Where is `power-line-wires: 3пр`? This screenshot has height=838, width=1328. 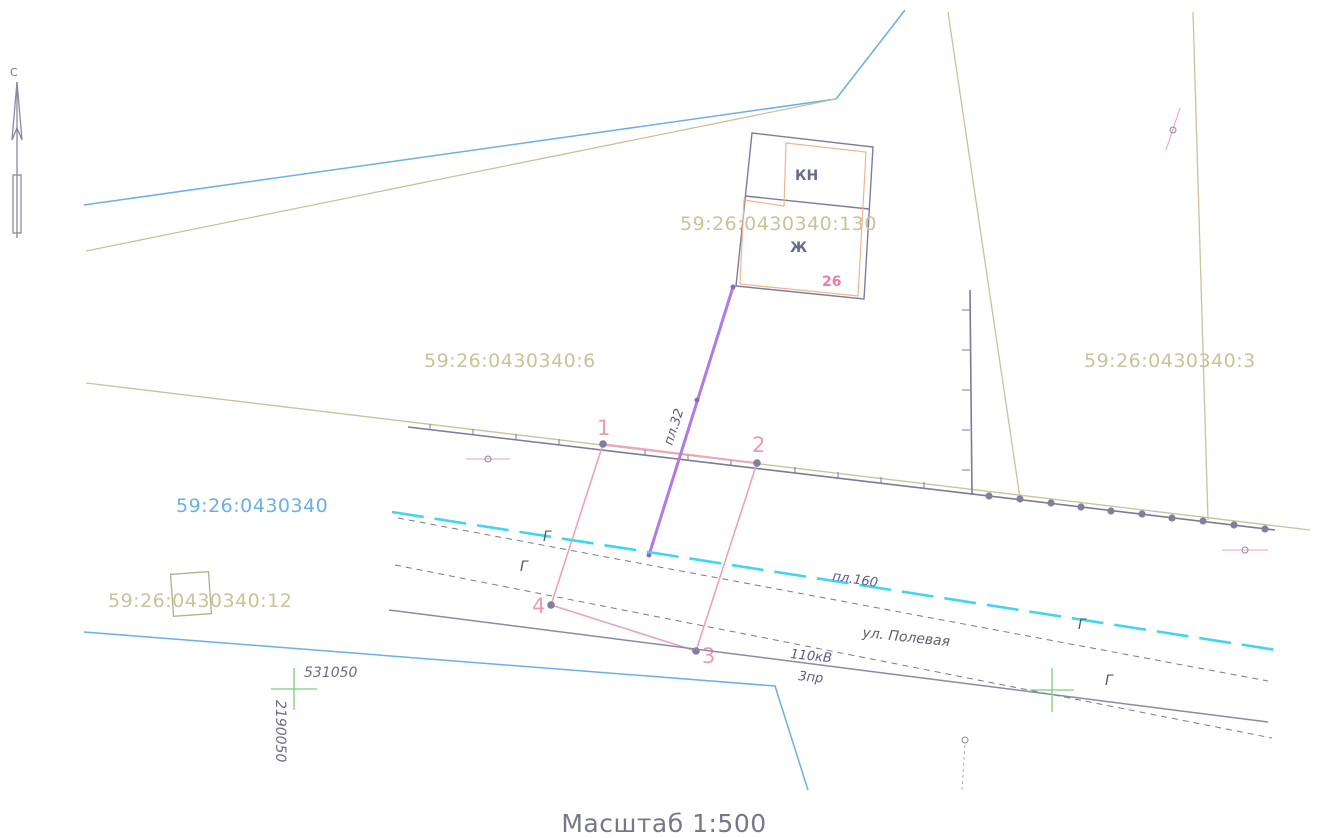
power-line-wires: 3пр is located at coordinates (811, 678).